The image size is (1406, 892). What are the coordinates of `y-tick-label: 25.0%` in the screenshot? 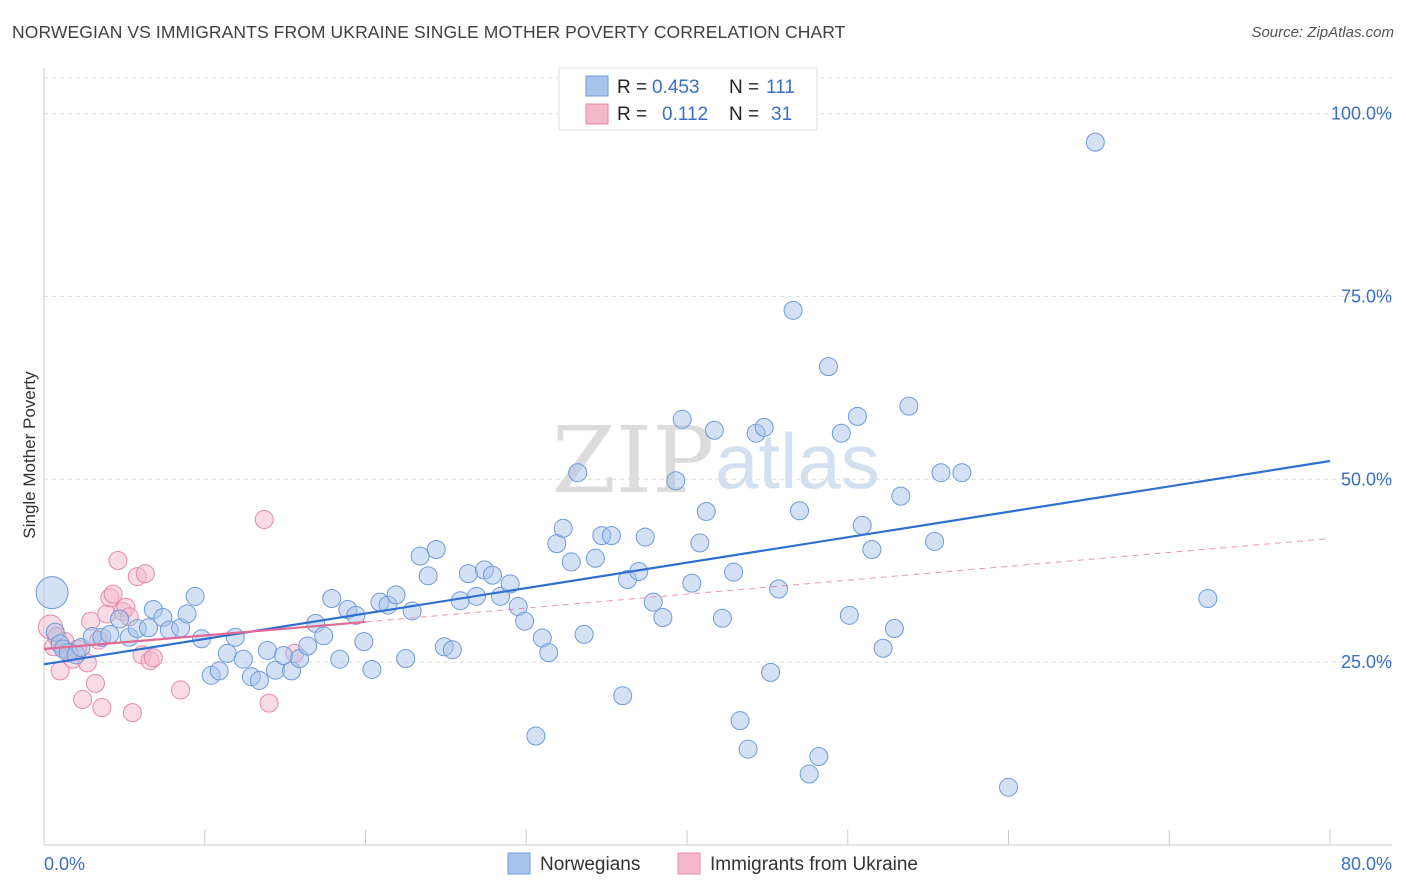 It's located at (1366, 662).